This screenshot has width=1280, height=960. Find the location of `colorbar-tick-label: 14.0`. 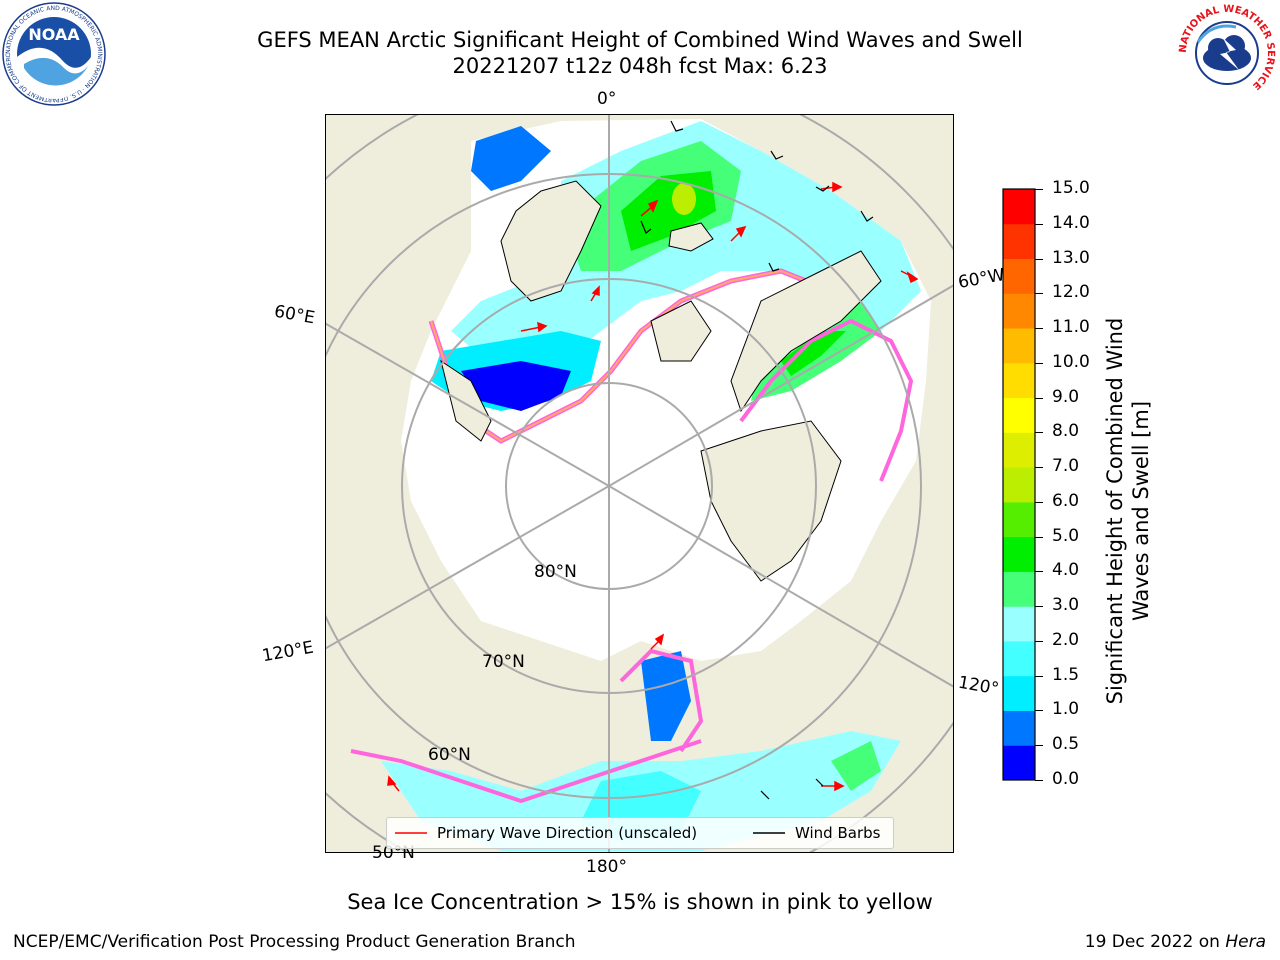

colorbar-tick-label: 14.0 is located at coordinates (1071, 222).